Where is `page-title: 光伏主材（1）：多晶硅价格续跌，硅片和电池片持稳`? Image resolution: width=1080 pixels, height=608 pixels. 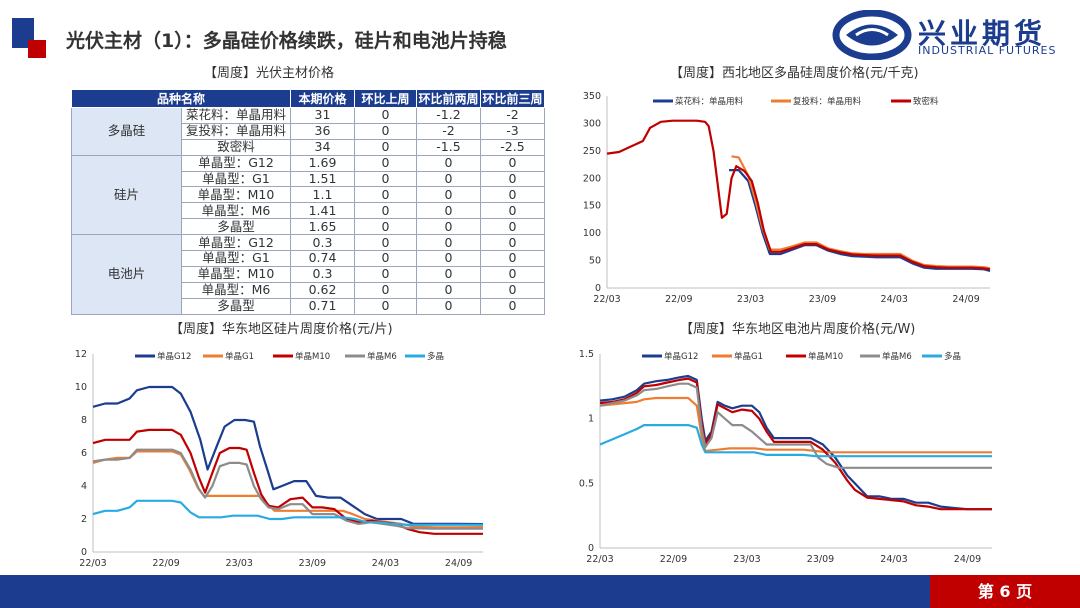 page-title: 光伏主材（1）：多晶硅价格续跌，硅片和电池片持稳 is located at coordinates (286, 41).